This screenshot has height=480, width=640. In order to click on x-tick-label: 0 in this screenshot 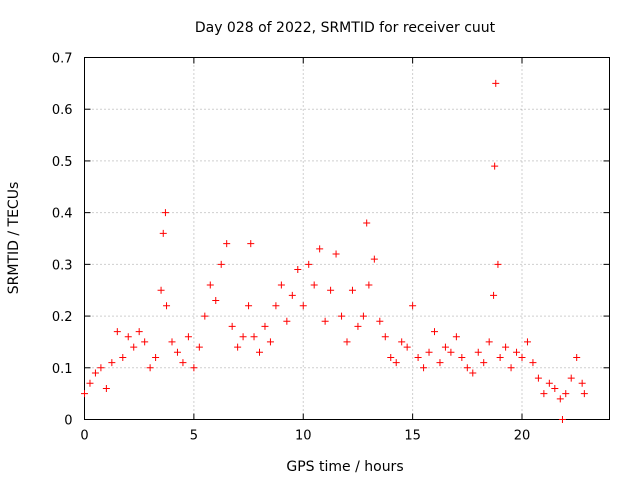, I will do `click(84, 436)`.